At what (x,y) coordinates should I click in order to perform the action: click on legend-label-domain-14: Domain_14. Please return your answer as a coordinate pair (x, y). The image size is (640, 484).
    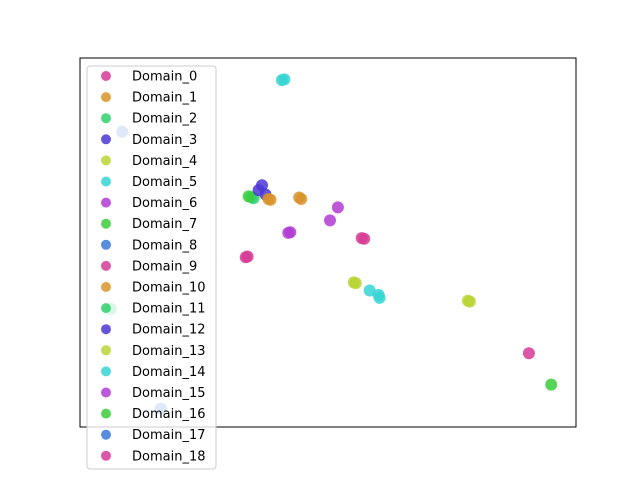
    Looking at the image, I should click on (169, 372).